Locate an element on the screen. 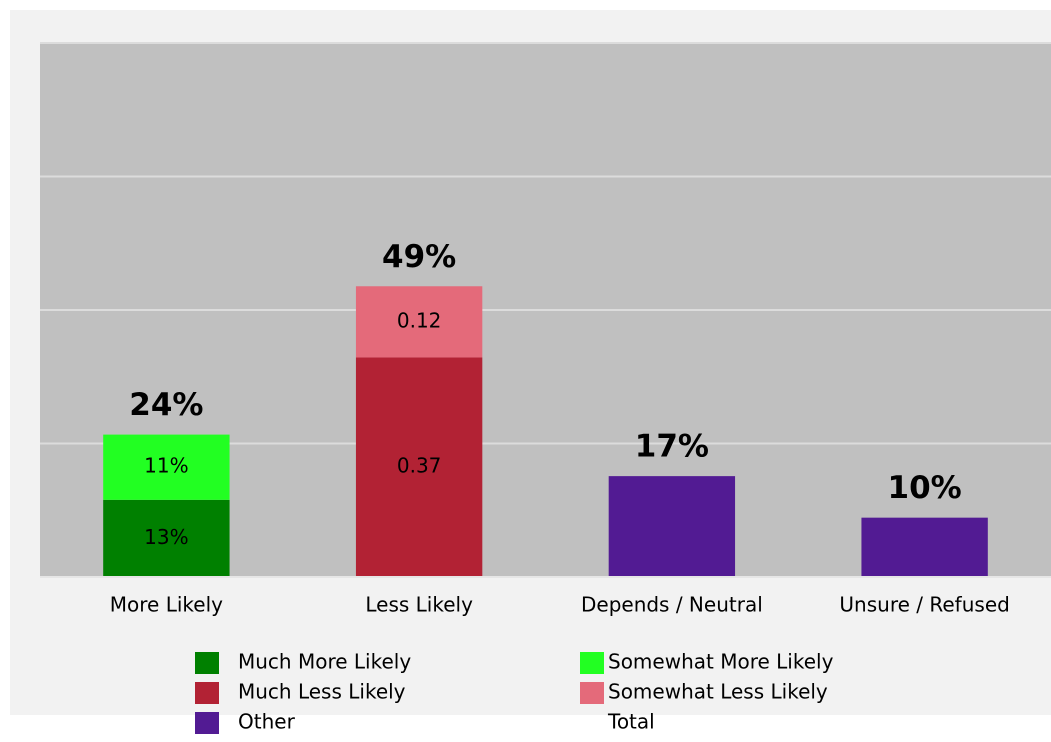 This screenshot has height=742, width=1051. x-tick-label: More Likely is located at coordinates (166, 605).